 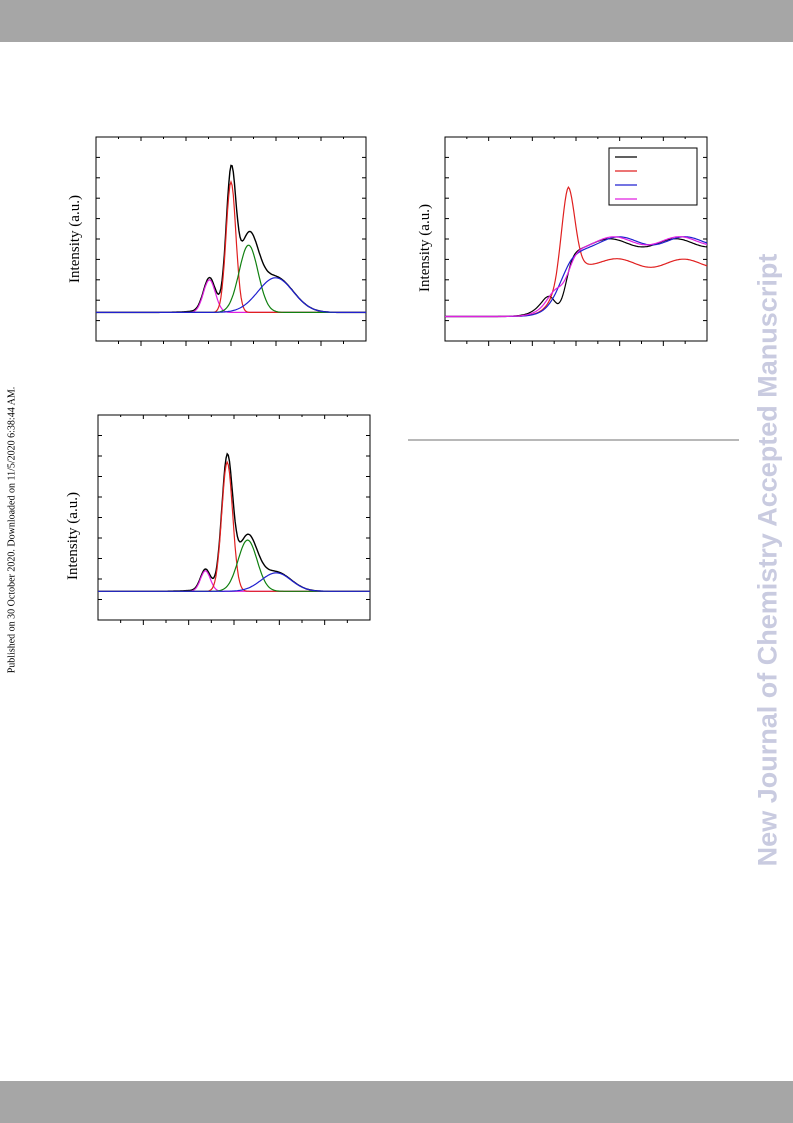 What do you see at coordinates (573, 440) in the screenshot?
I see `divider-rule` at bounding box center [573, 440].